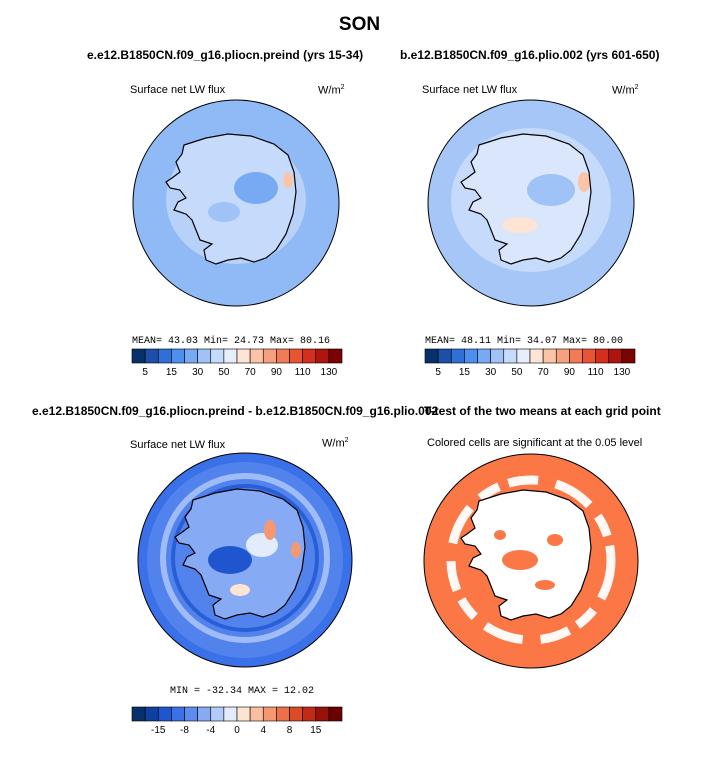 The height and width of the screenshot is (767, 719). Describe the element at coordinates (237, 730) in the screenshot. I see `colorbar-3-tick-label: 0` at that location.